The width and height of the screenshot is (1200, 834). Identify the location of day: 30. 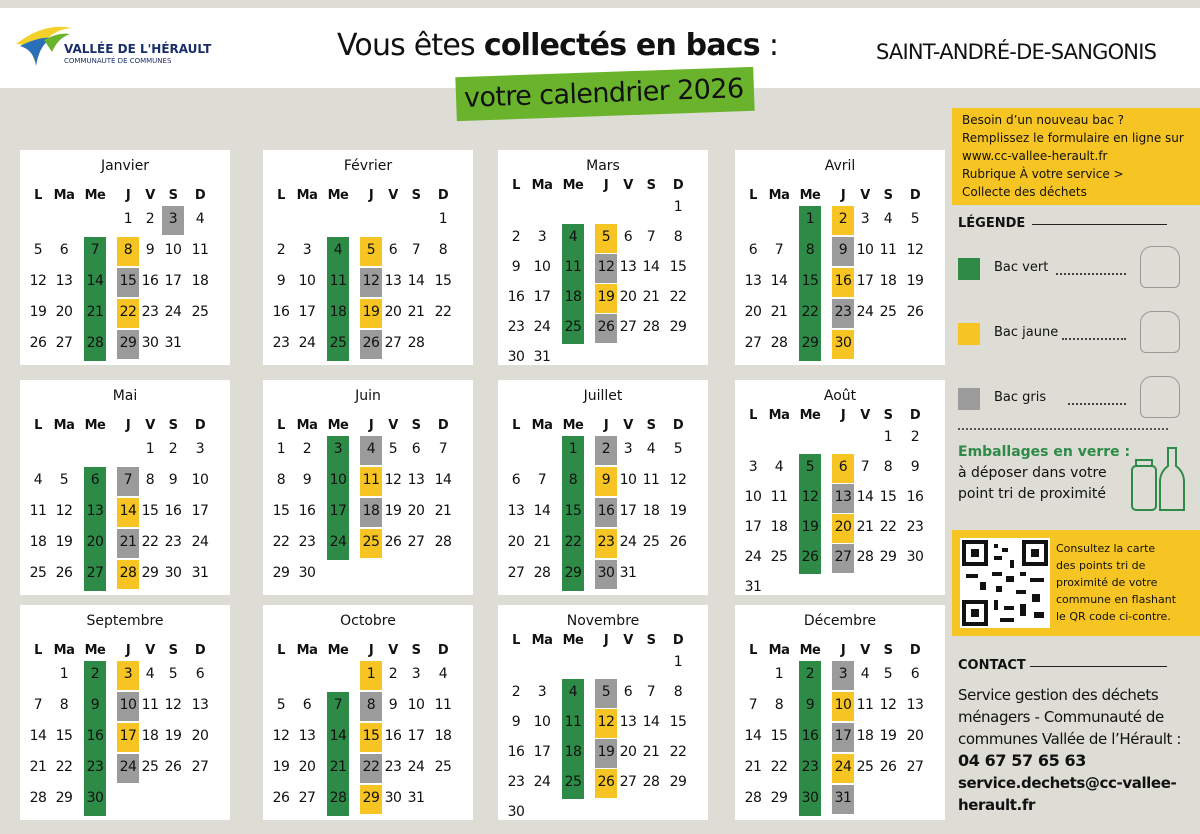
(843, 343).